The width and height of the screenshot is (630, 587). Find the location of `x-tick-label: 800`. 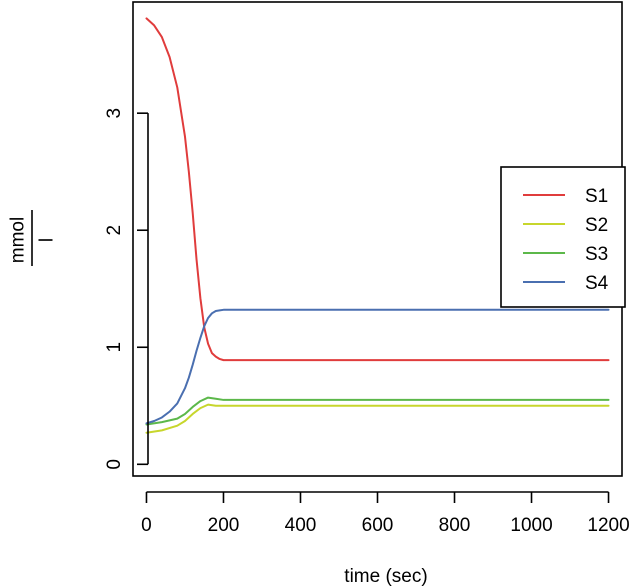

x-tick-label: 800 is located at coordinates (455, 525).